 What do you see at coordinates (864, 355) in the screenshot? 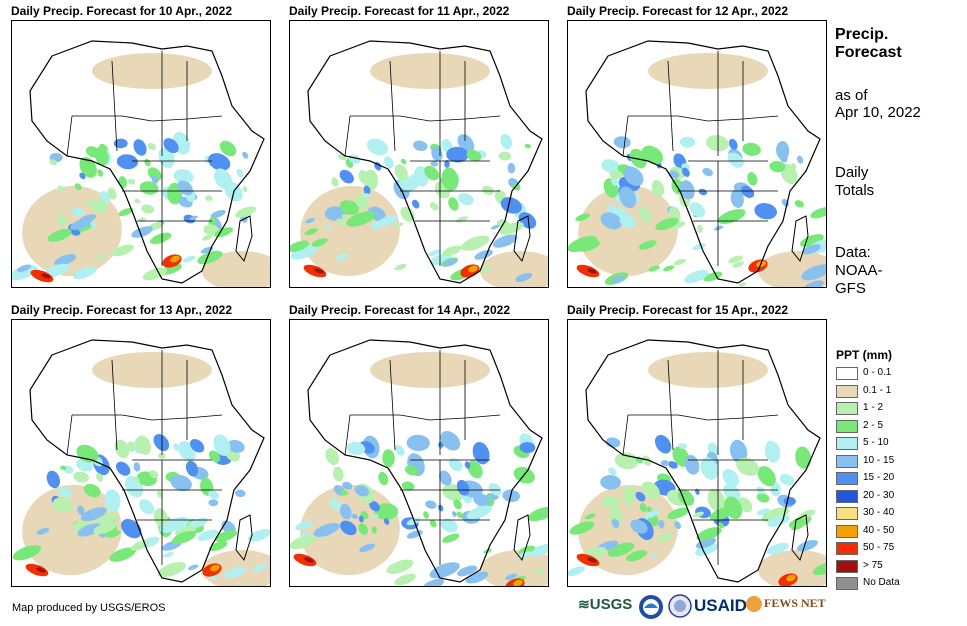
I see `legend-title: PPT (mm)` at bounding box center [864, 355].